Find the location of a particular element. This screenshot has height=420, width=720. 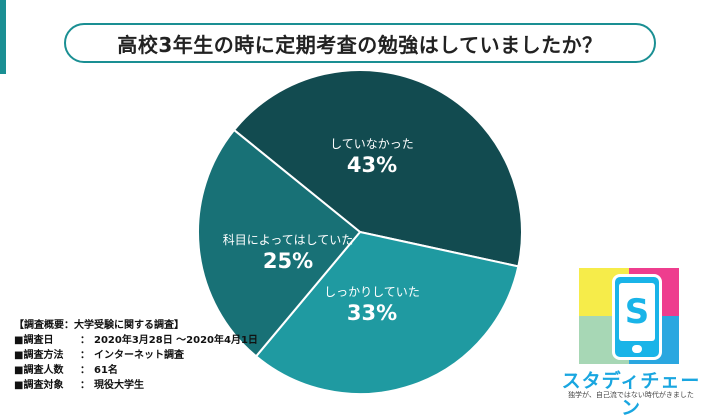

survey-key: ■調査方法 is located at coordinates (39, 355).